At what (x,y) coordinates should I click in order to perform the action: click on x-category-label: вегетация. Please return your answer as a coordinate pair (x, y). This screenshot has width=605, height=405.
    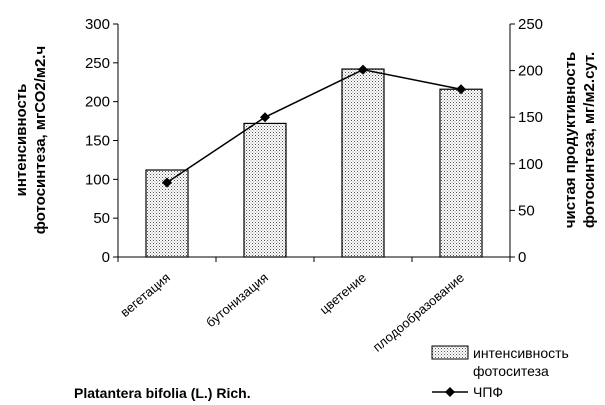
    Looking at the image, I should click on (145, 295).